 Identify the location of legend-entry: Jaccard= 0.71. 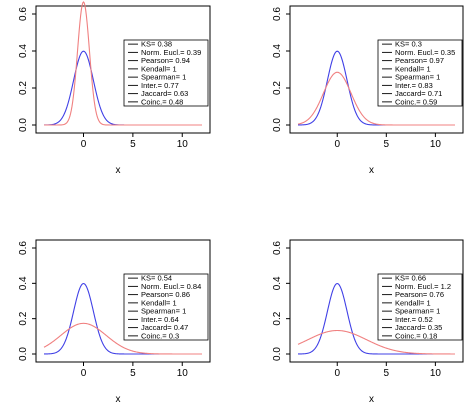
(412, 93).